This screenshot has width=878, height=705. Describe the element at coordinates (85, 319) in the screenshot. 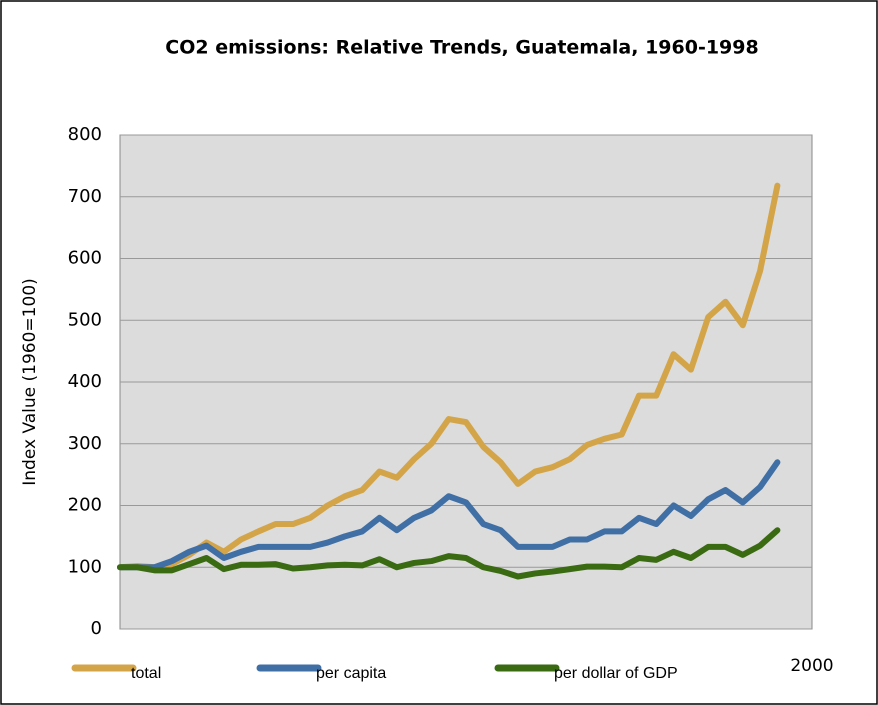

I see `y-tick-label: 500` at that location.